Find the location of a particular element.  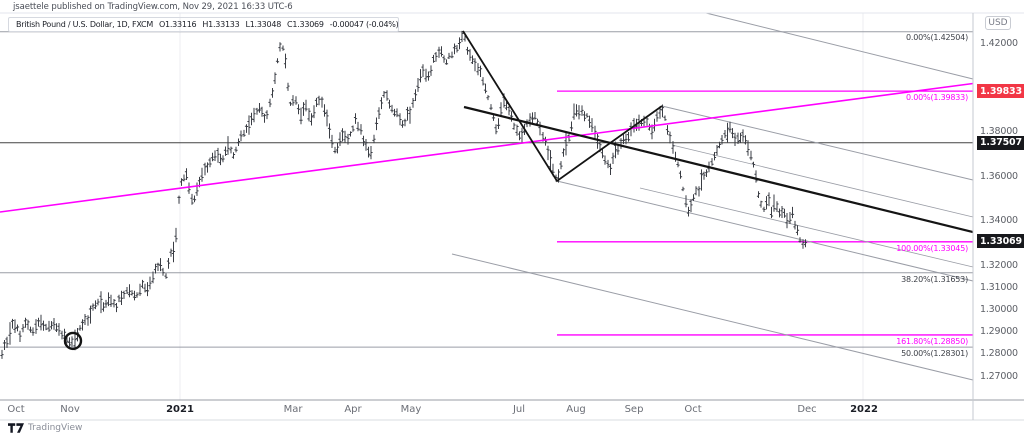

price-axis-tick: 1.38000 is located at coordinates (999, 132).